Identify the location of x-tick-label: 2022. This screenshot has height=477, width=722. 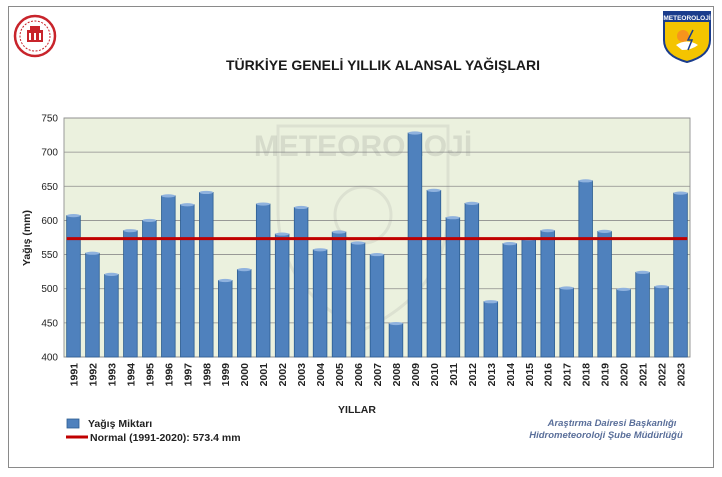
(663, 375).